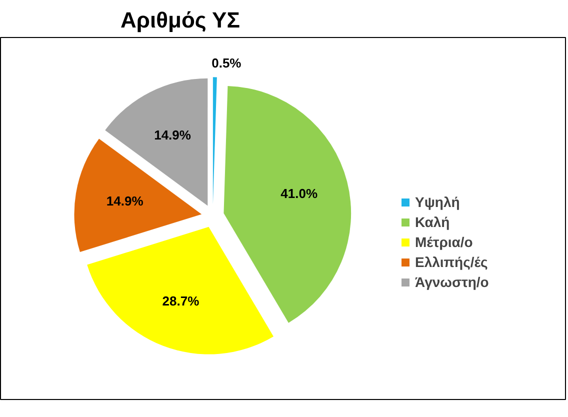  Describe the element at coordinates (437, 202) in the screenshot. I see `legend-label: Υψηλή` at that location.